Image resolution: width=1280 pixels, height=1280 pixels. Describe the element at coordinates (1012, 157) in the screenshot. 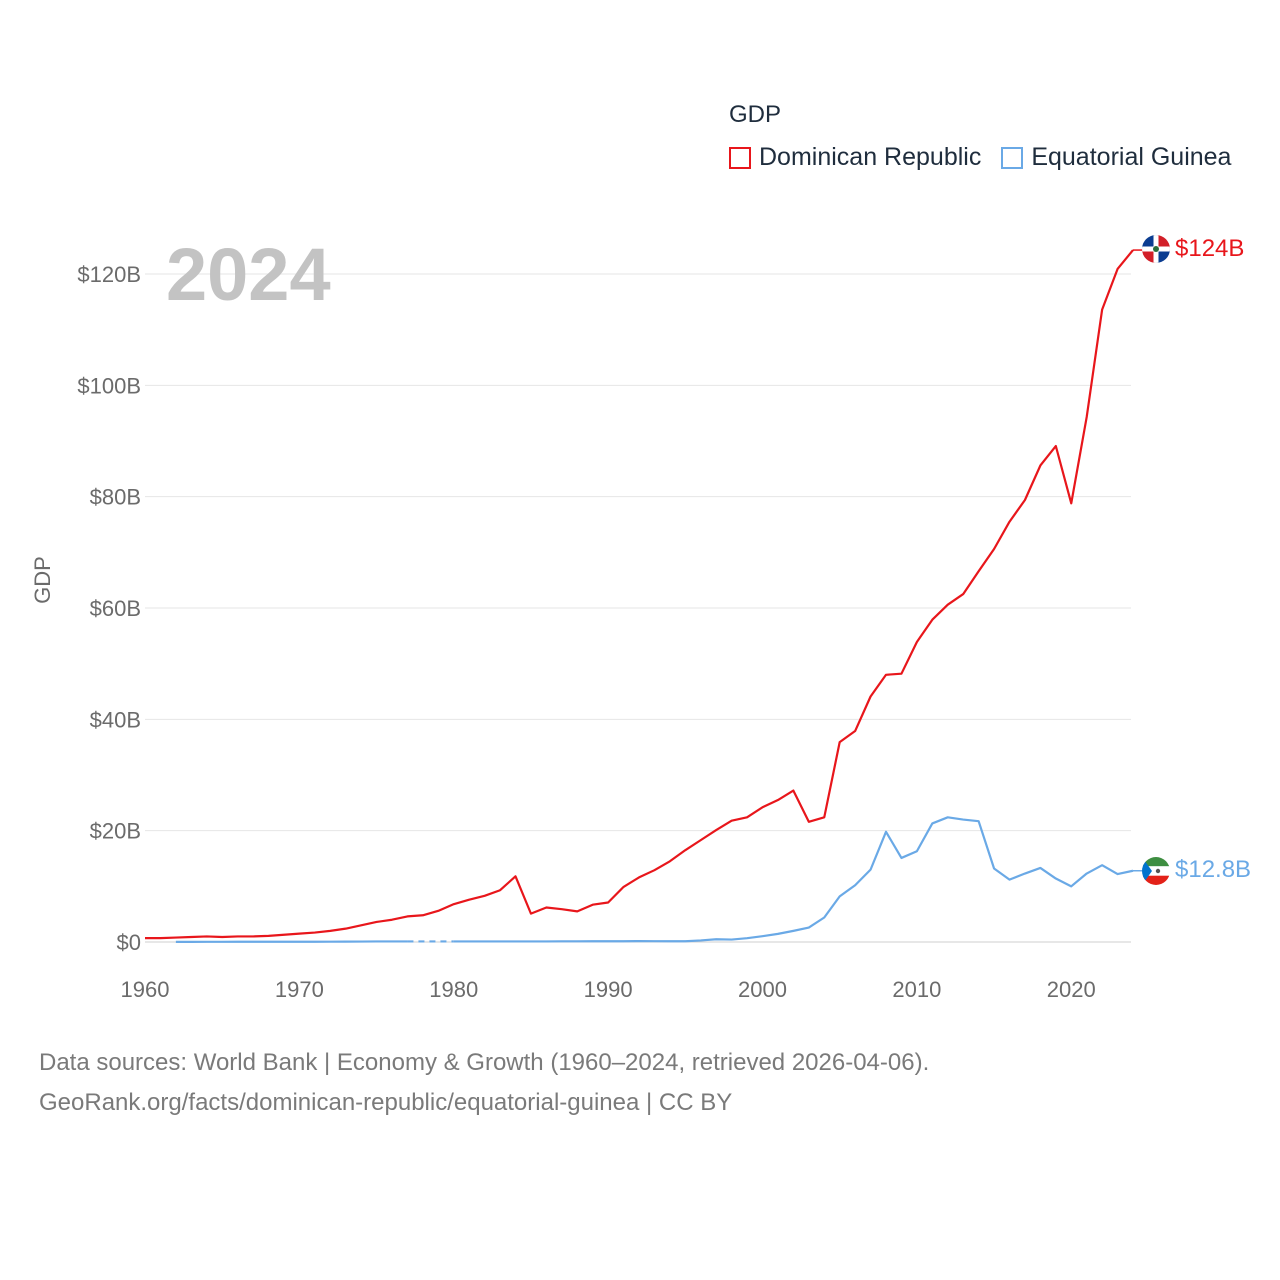

I see `legend-swatch-equatorial-guinea` at that location.